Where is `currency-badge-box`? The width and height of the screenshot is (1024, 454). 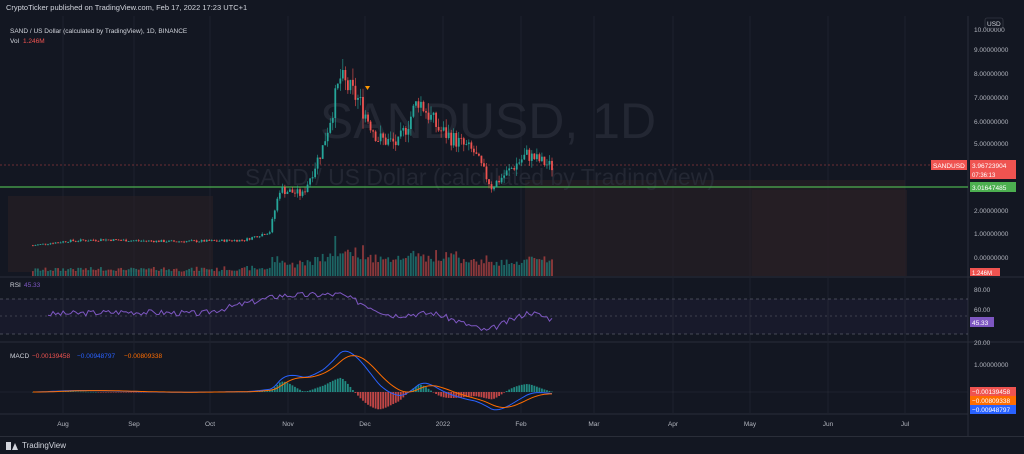 currency-badge-box is located at coordinates (994, 23).